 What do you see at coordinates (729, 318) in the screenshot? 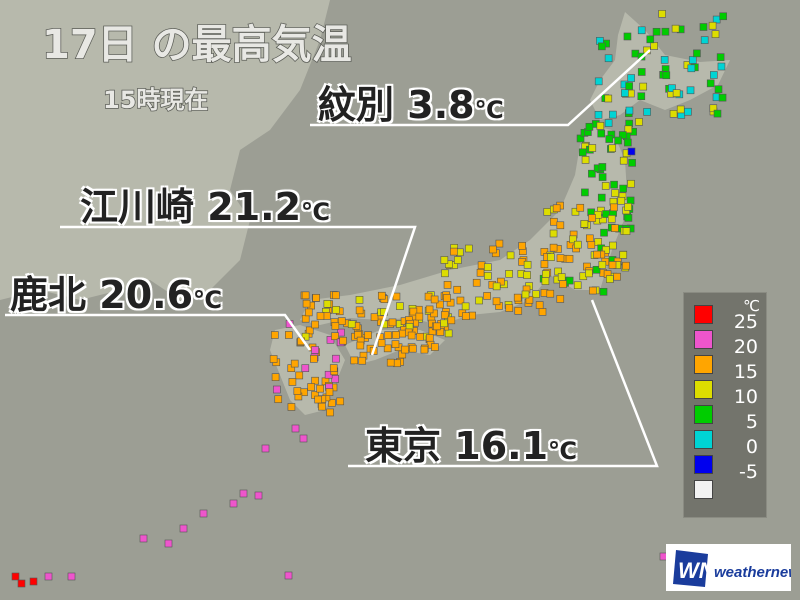
I see `legend-item: 25` at bounding box center [729, 318].